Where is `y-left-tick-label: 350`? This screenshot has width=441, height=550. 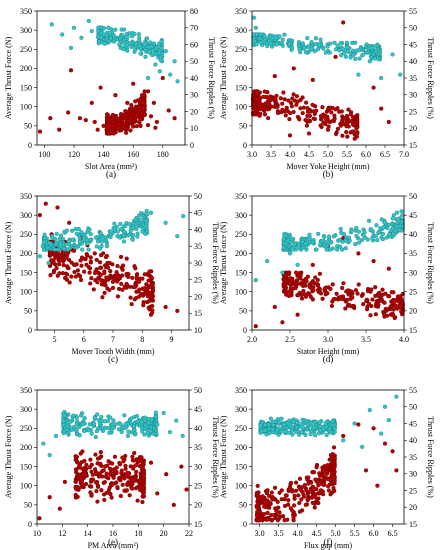 y-left-tick-label: 350 is located at coordinates (26, 11).